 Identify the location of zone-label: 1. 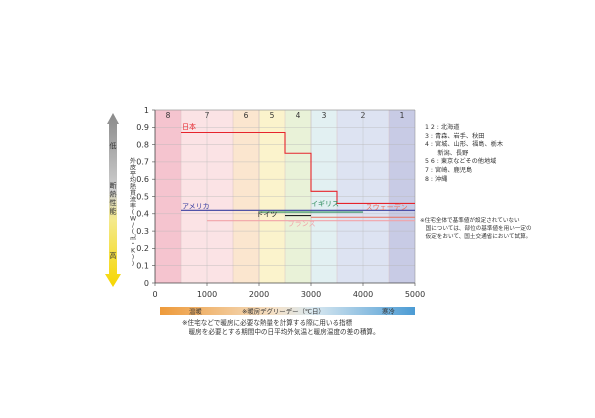
(402, 115).